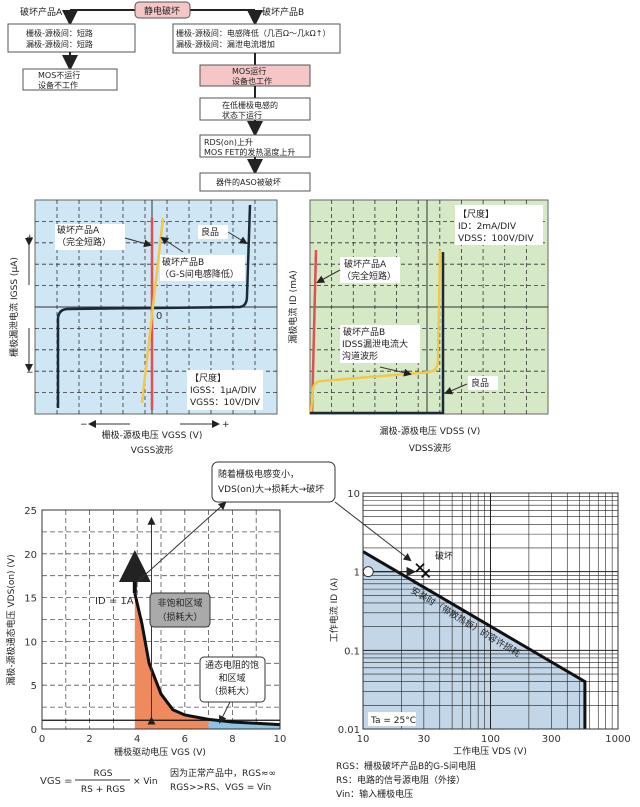  I want to click on current-label: ID = 1A, so click(114, 601).